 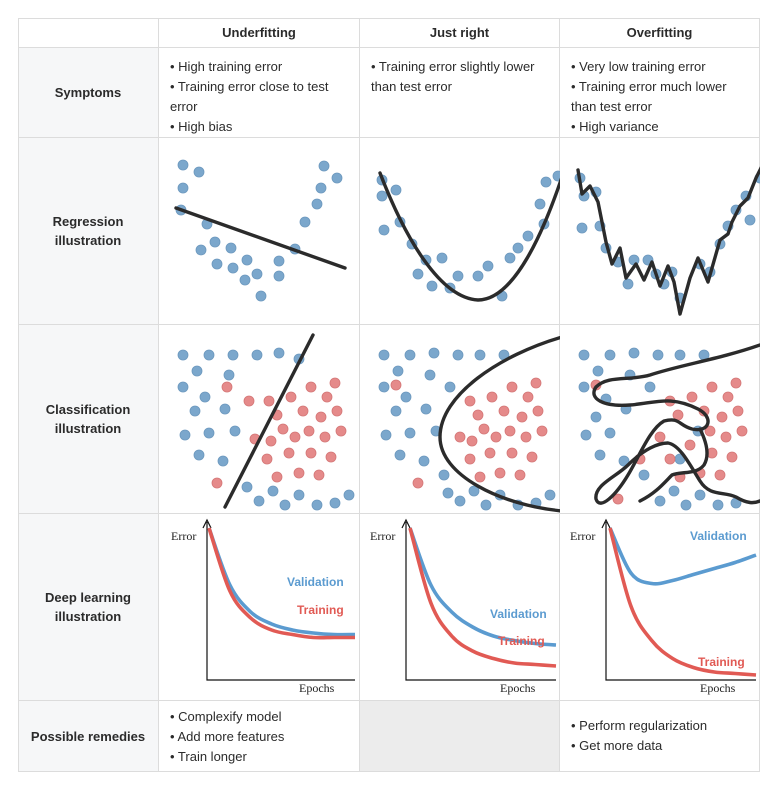 What do you see at coordinates (226, 66) in the screenshot?
I see `symptom-item: • High training error` at bounding box center [226, 66].